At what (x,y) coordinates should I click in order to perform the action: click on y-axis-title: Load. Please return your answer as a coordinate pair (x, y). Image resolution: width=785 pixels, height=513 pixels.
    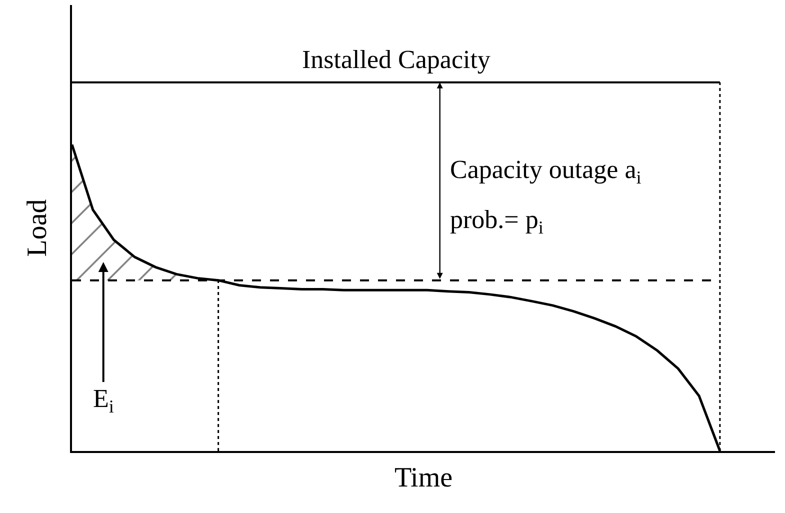
    Looking at the image, I should click on (38, 228).